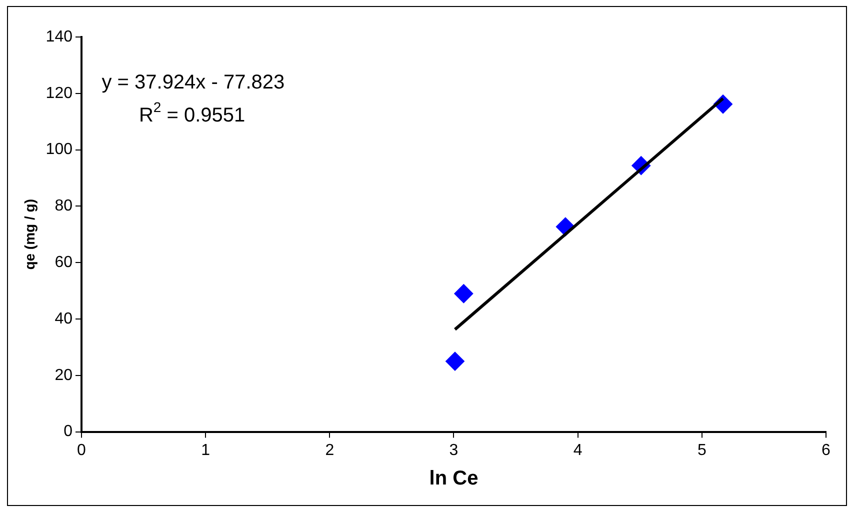  I want to click on x-tick-label: 3, so click(453, 450).